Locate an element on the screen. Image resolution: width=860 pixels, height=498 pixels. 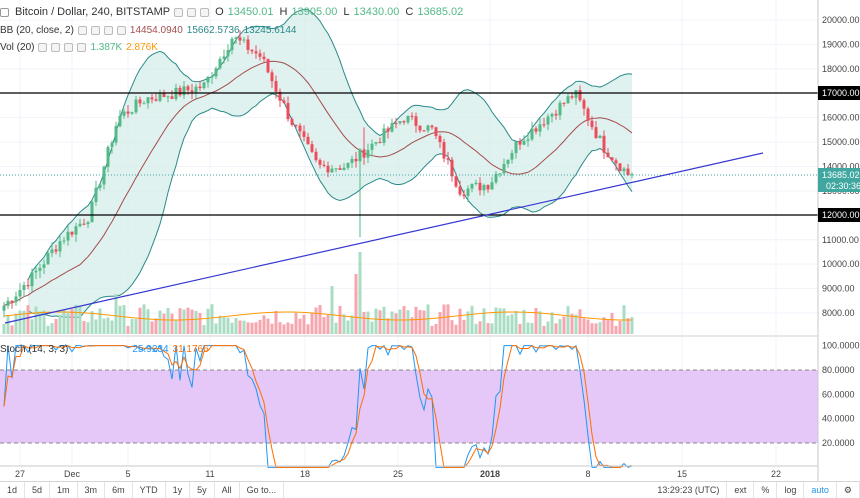
range-6m-button: 6m is located at coordinates (119, 490).